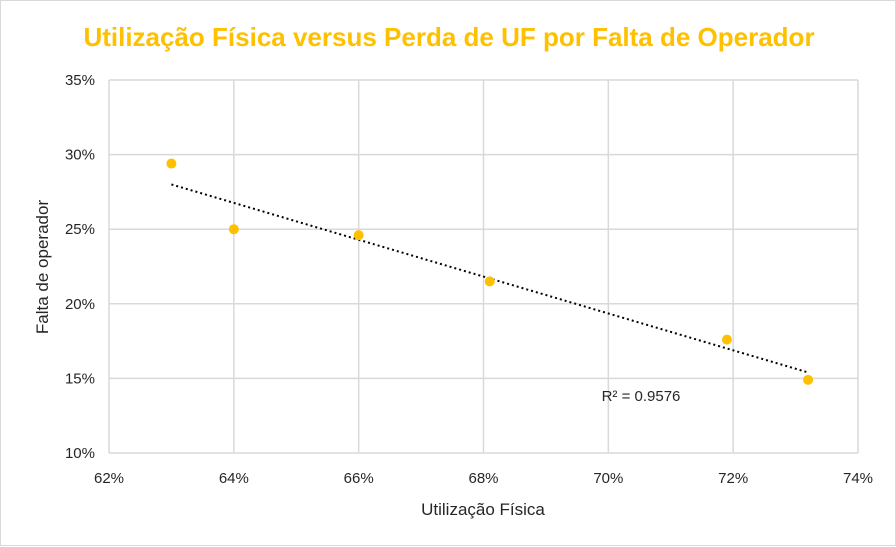  I want to click on x-tick-labels: 62% 64% 66% 68% 70% 72% 74%, so click(483, 478).